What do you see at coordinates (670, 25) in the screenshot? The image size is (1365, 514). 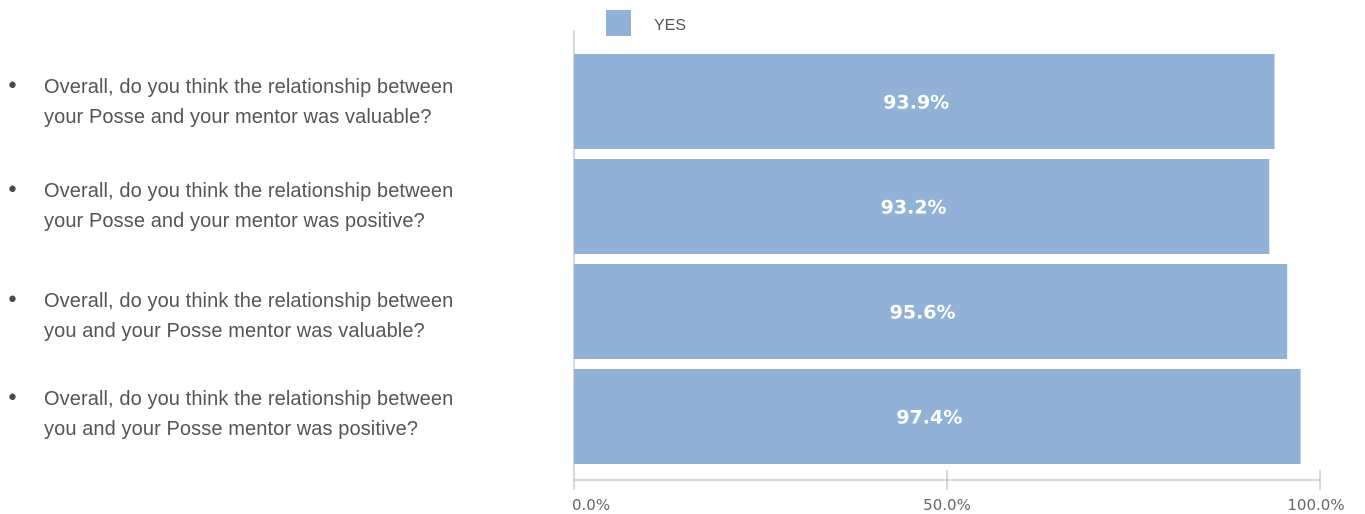 I see `legend-label: YES` at bounding box center [670, 25].